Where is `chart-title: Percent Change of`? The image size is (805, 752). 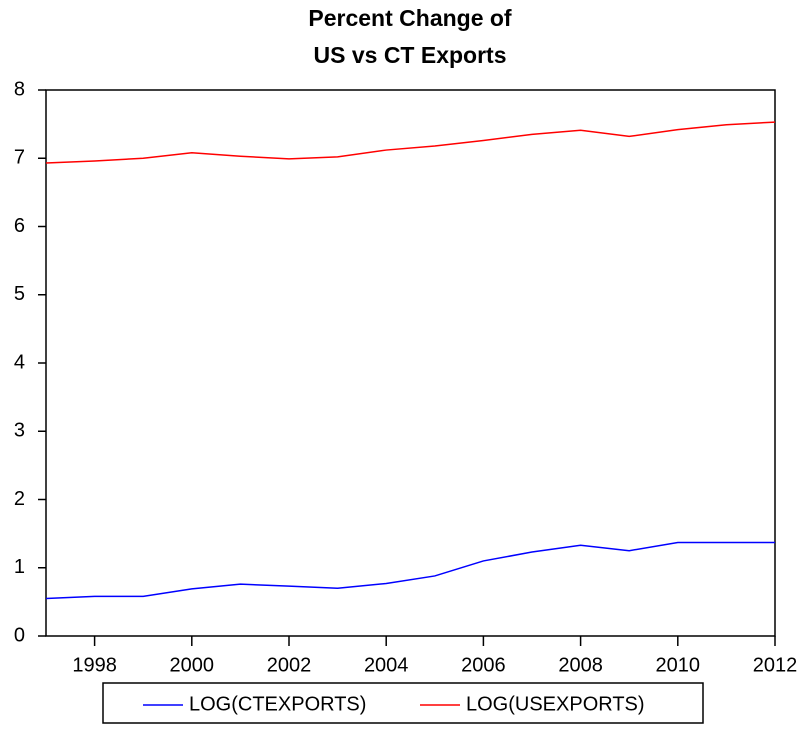
chart-title: Percent Change of is located at coordinates (410, 18).